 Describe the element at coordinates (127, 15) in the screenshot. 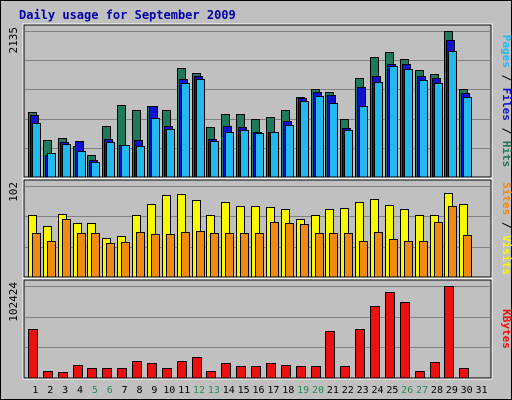

I see `chart-title: Daily usage for September 2009` at that location.